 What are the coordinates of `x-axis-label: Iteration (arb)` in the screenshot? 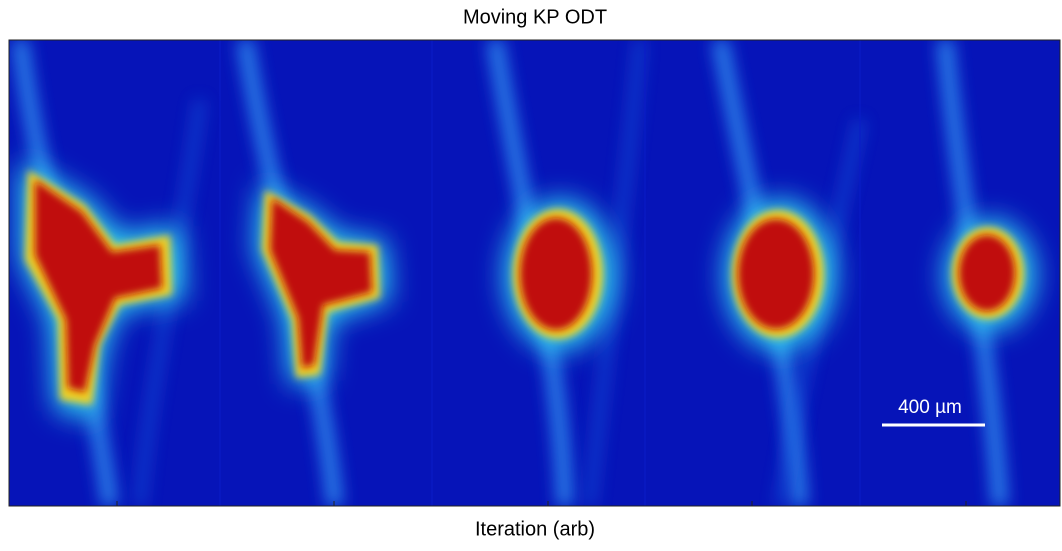 It's located at (535, 529).